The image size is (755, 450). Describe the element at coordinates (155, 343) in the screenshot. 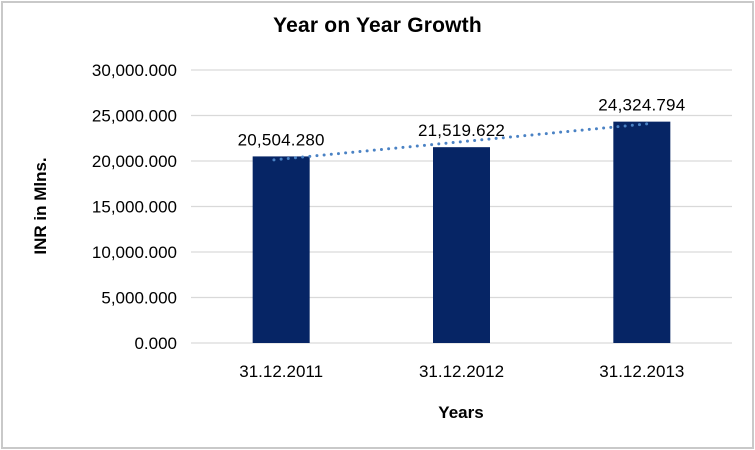

I see `y-tick-label: 0.000` at that location.